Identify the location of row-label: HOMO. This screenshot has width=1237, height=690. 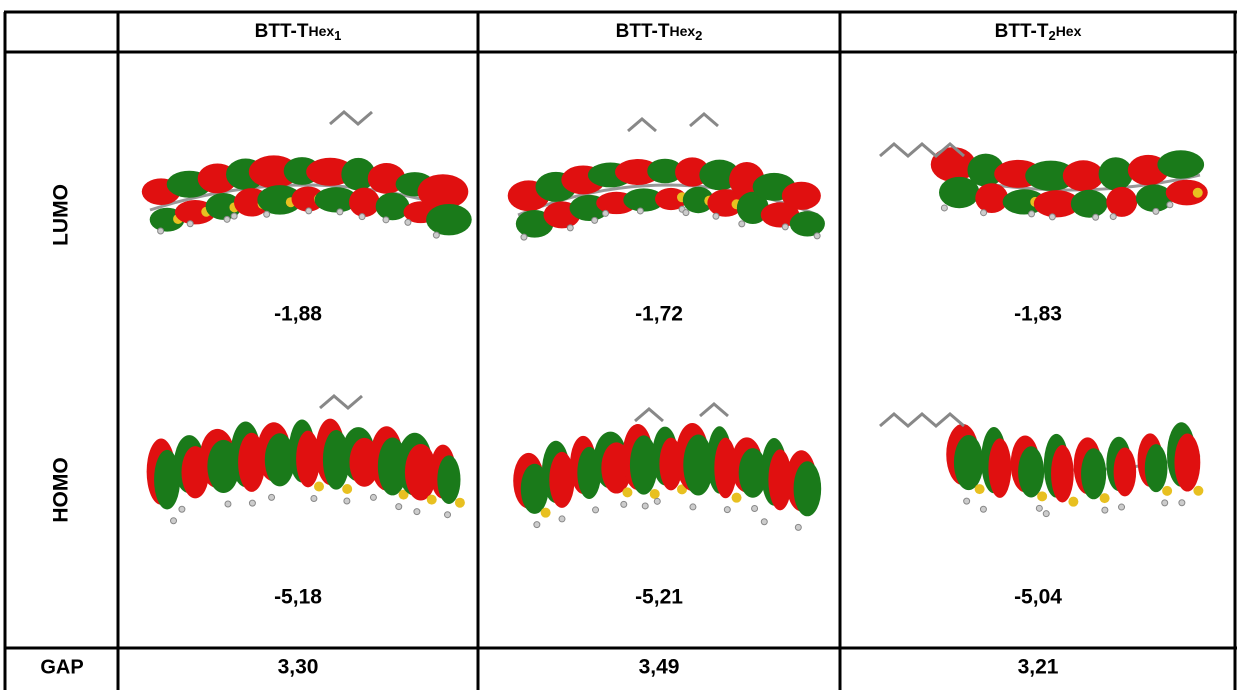
(61, 489).